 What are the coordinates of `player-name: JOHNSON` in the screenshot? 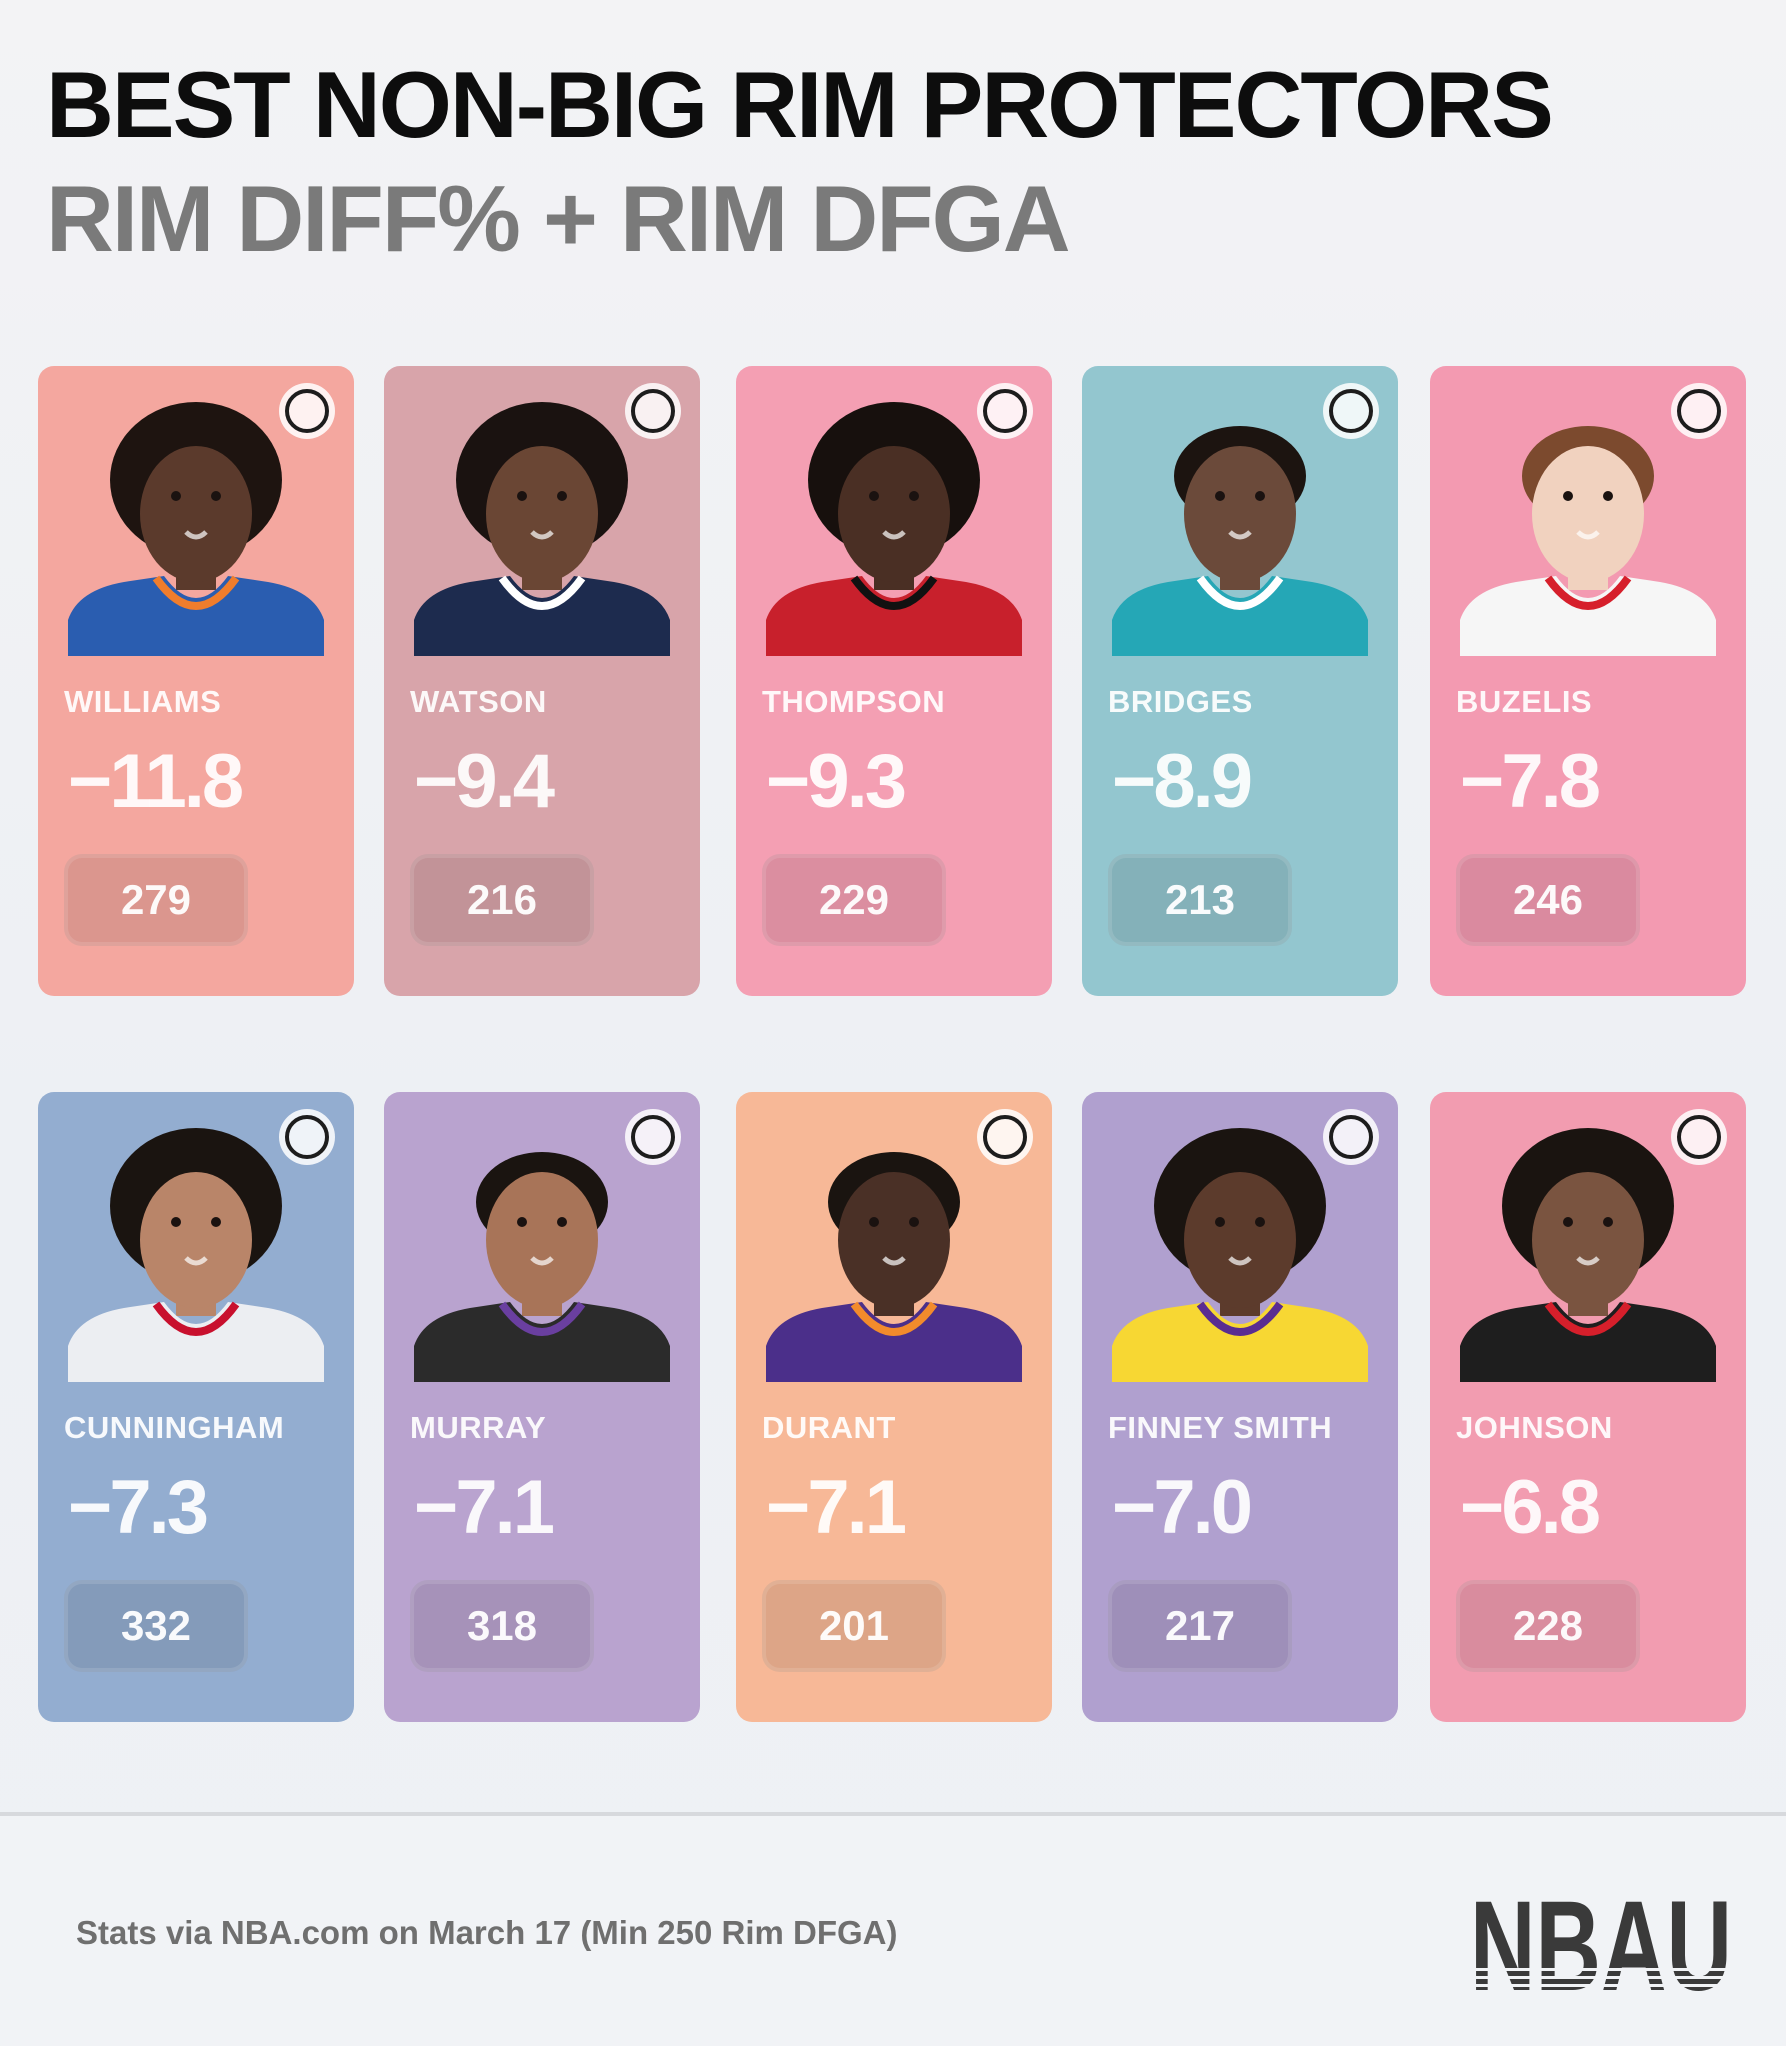 It's located at (1534, 1427).